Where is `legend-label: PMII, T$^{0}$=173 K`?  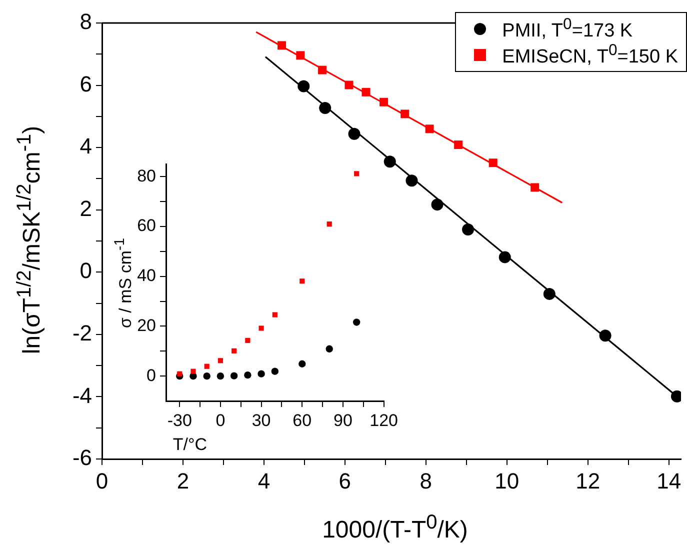 legend-label: PMII, T$^{0}$=173 K is located at coordinates (567, 29).